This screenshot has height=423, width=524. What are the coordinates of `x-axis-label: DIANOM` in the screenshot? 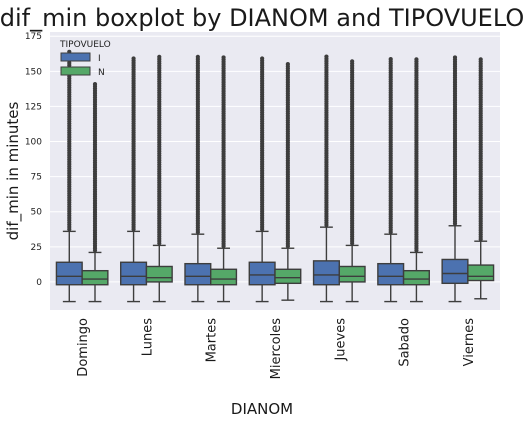 It's located at (262, 409).